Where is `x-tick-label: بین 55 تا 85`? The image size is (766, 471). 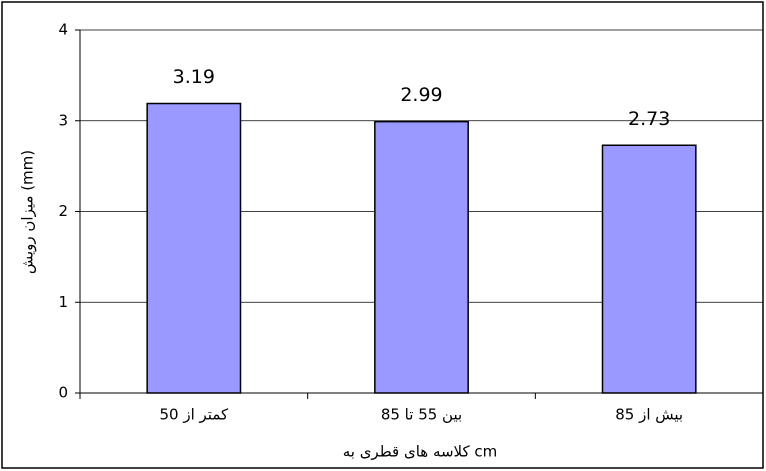 x-tick-label: بین 55 تا 85 is located at coordinates (421, 415).